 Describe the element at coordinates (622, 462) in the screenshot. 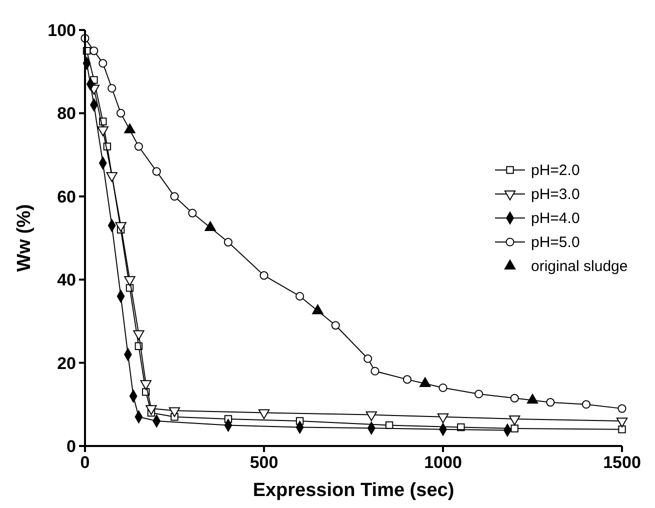

I see `x-tick-label: 1500` at that location.